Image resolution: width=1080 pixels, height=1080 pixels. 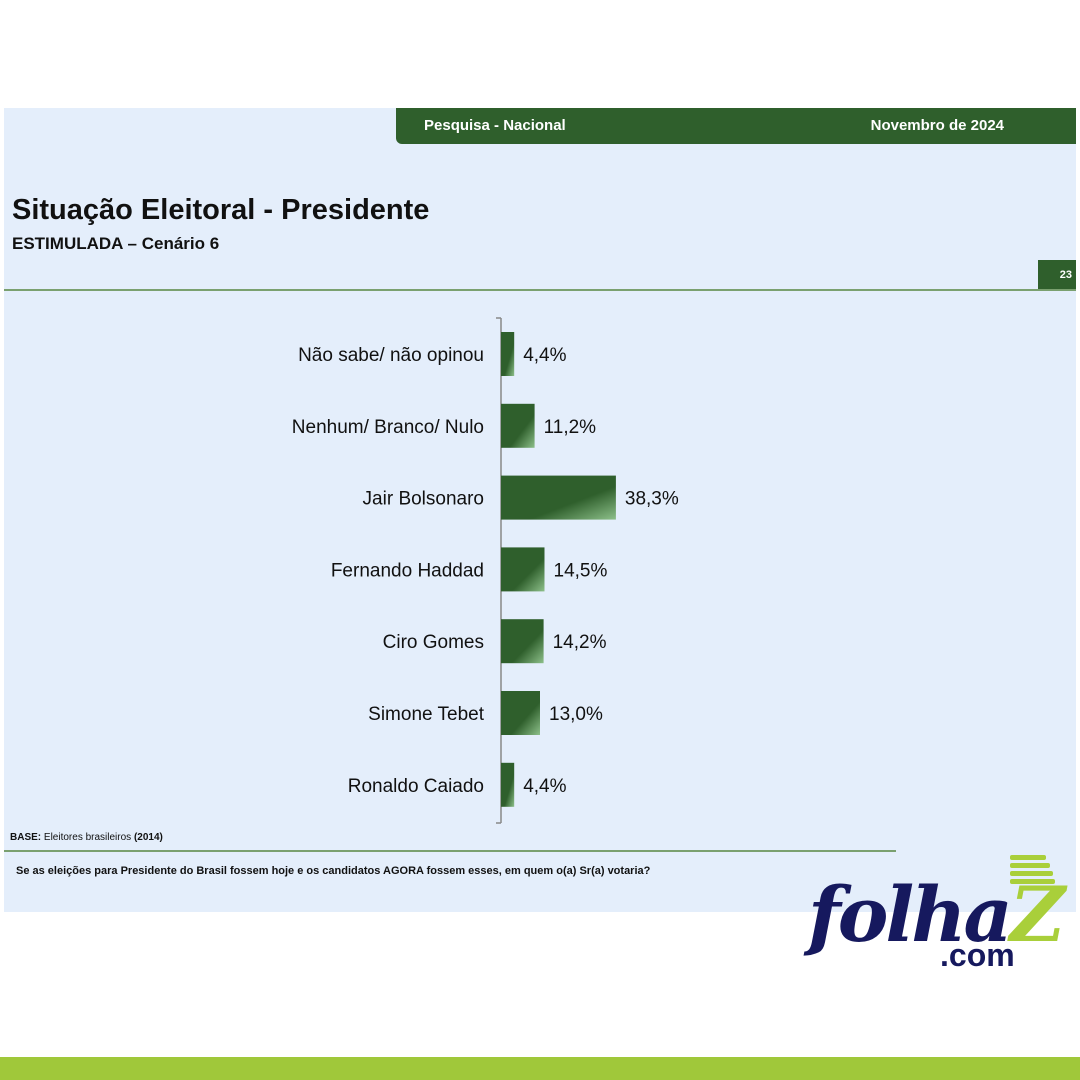 I want to click on logo-stripes, so click(x=1032, y=871).